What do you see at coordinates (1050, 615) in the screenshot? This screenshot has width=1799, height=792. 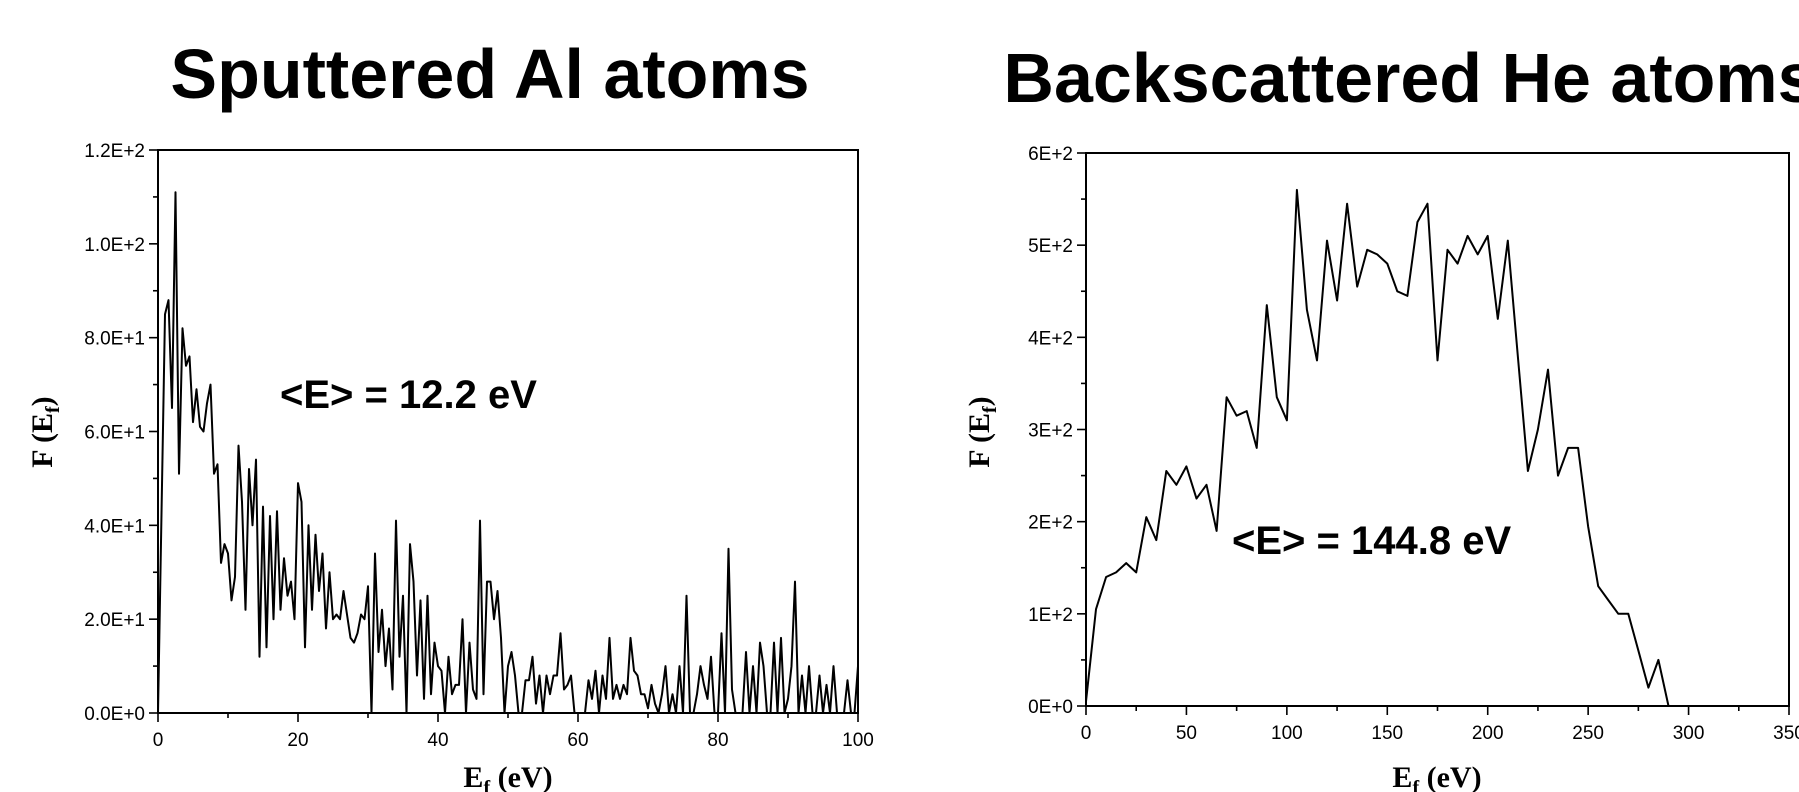 I see `y-tick-label: 1E+2` at bounding box center [1050, 615].